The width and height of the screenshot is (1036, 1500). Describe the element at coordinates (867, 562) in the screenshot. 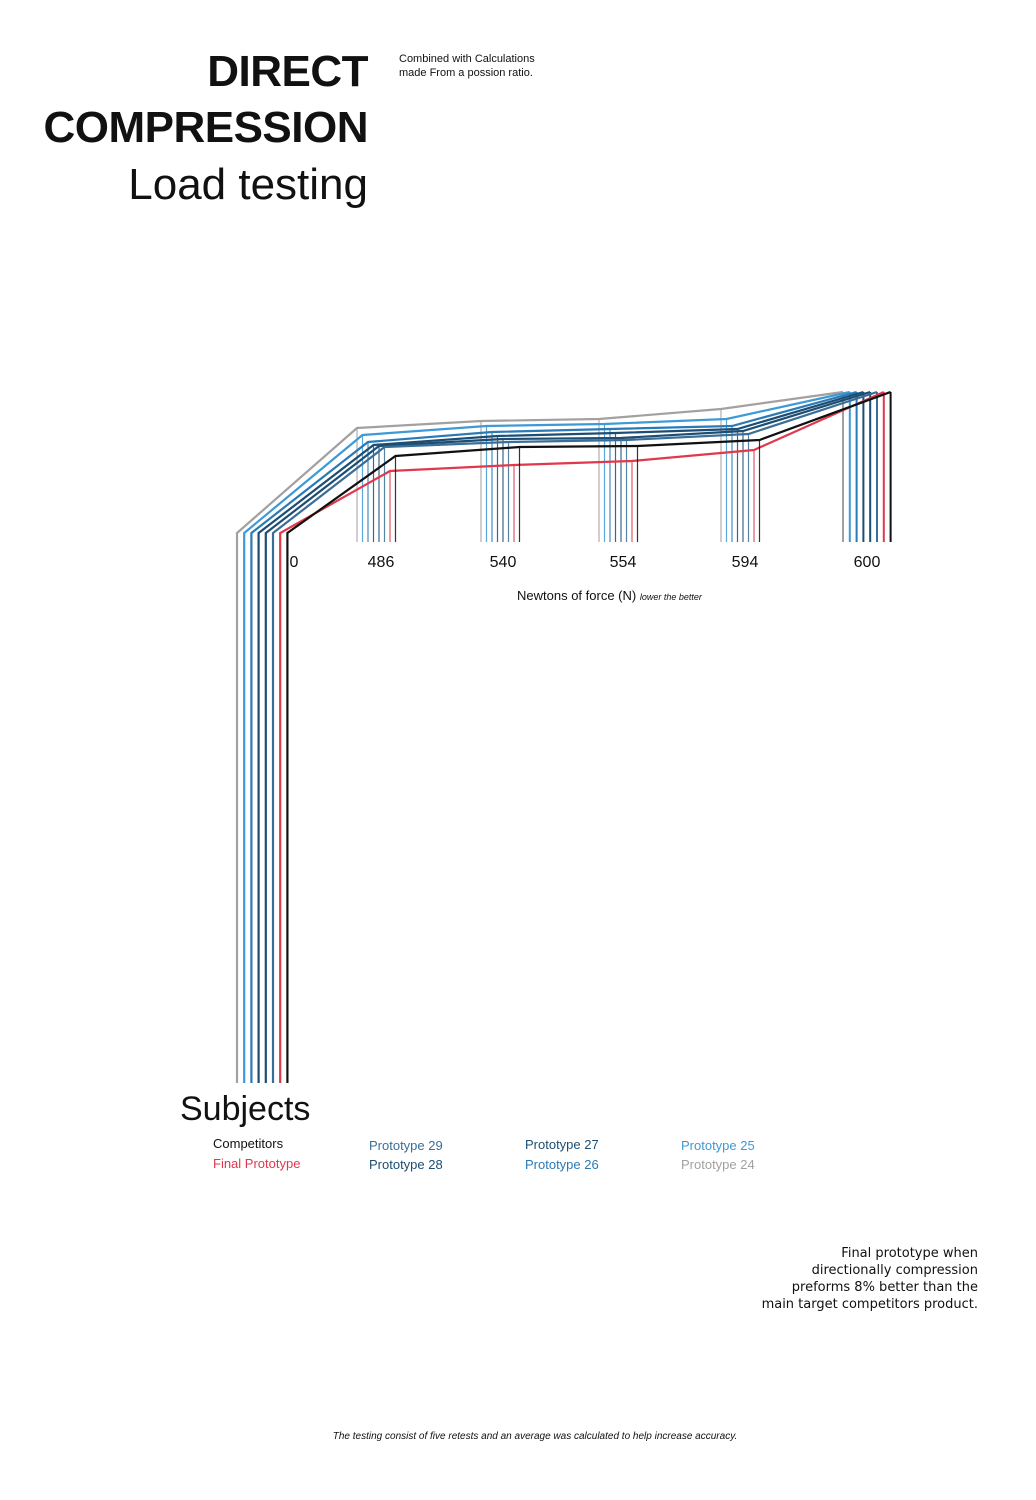

I see `x-tick-label-600: 600` at that location.